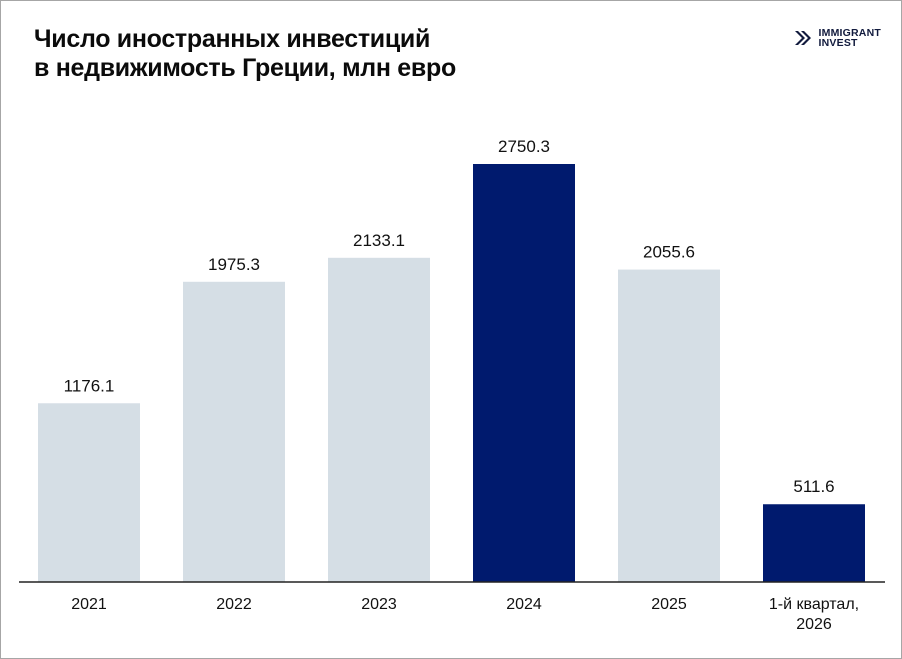 Image resolution: width=902 pixels, height=659 pixels. What do you see at coordinates (669, 252) in the screenshot?
I see `bar-value-label-4: 2055.6` at bounding box center [669, 252].